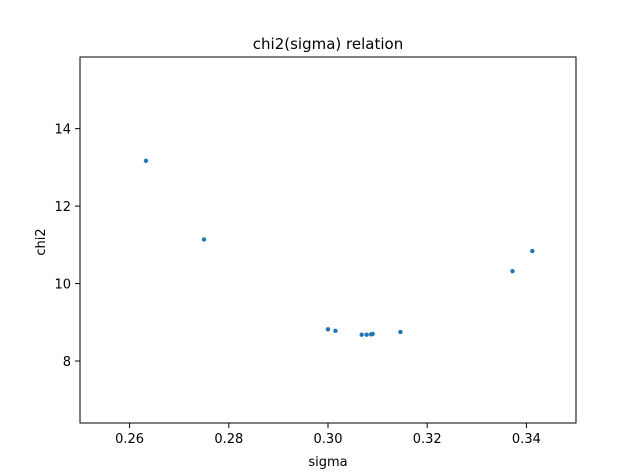 The height and width of the screenshot is (476, 640). I want to click on y-tick-label: 14, so click(62, 130).